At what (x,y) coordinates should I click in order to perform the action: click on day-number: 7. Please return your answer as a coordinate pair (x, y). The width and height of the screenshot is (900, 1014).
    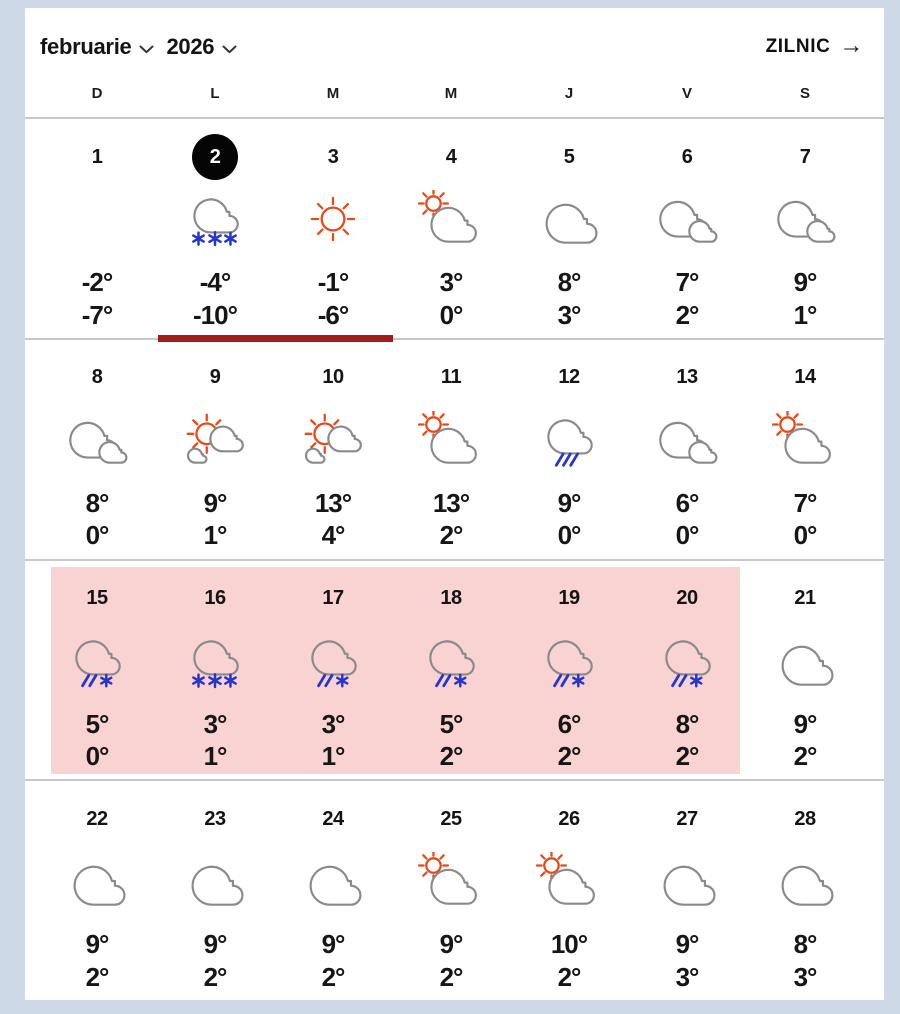
    Looking at the image, I should click on (805, 156).